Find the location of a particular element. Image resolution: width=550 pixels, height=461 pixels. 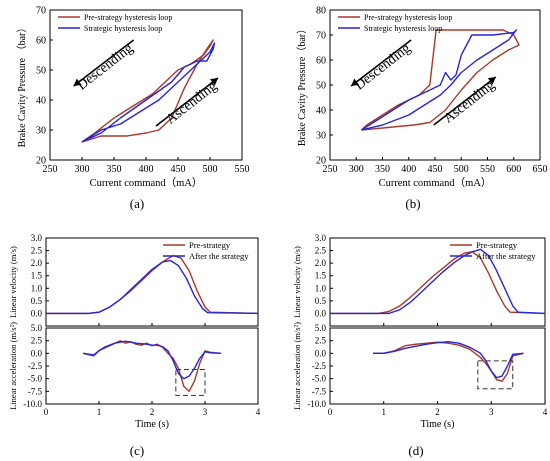

panel-a-legend-label-1: Strategic hysteresis loop is located at coordinates (123, 28).